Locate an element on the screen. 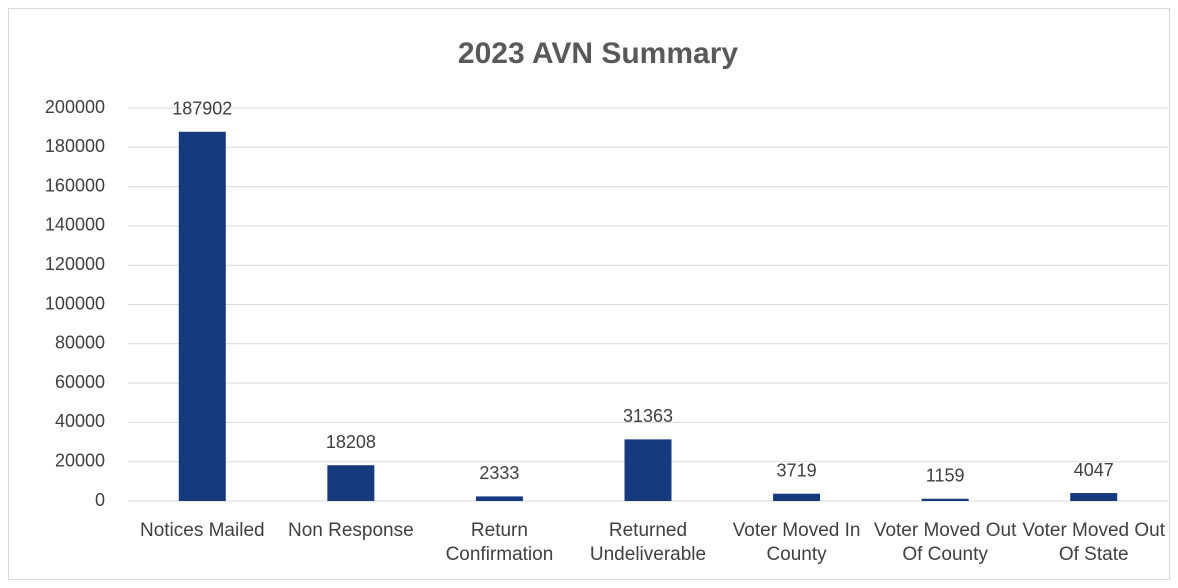 Image resolution: width=1178 pixels, height=588 pixels. x-tick-label: Voter Moved Out Of County is located at coordinates (945, 542).